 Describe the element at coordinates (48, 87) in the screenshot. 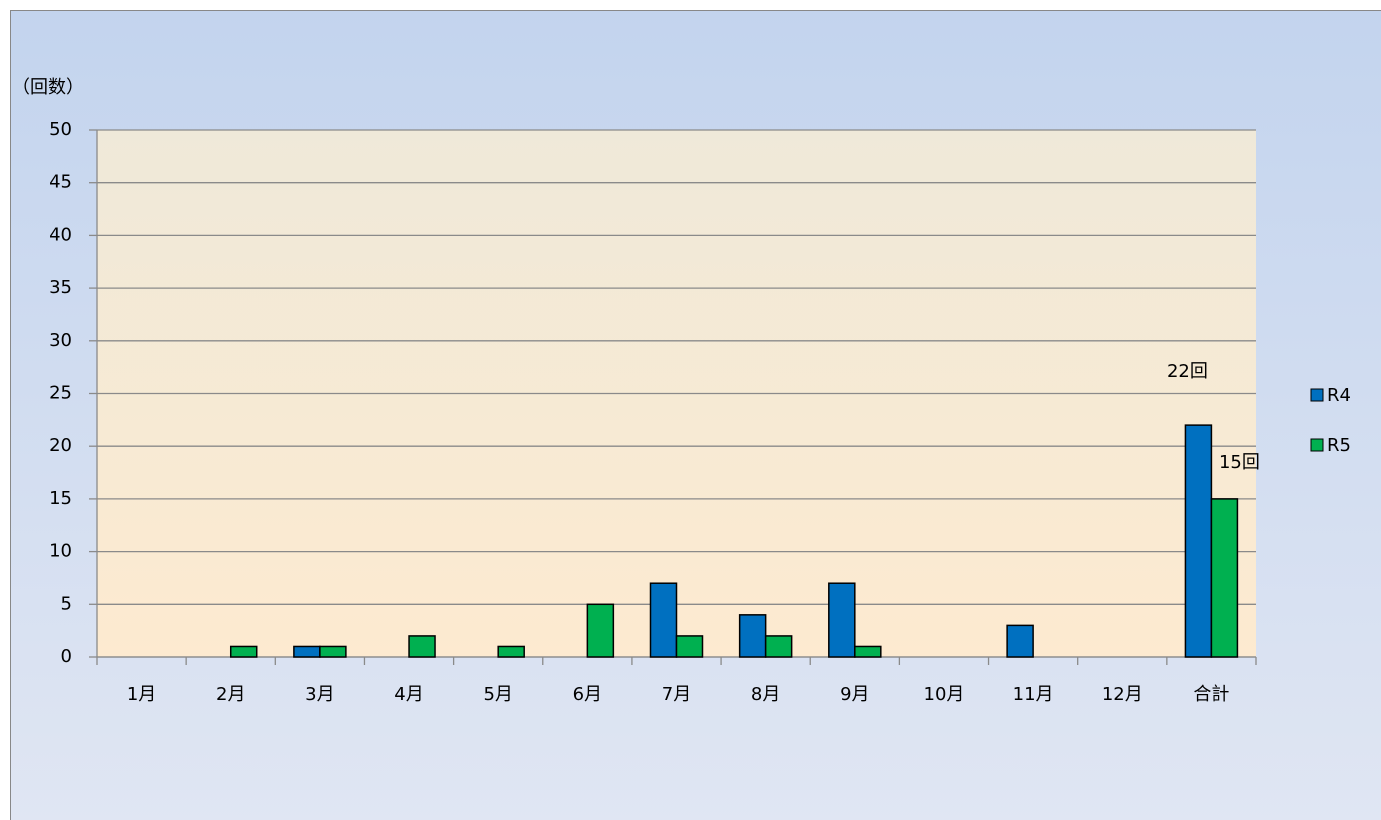

I see `y-axis-label: （回数）` at that location.